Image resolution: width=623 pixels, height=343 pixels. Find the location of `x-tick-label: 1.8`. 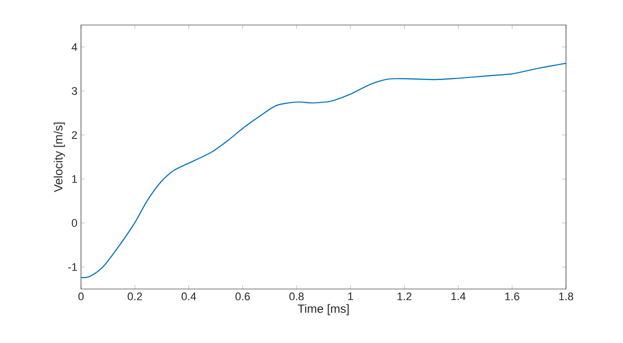

x-tick-label: 1.8 is located at coordinates (566, 296).